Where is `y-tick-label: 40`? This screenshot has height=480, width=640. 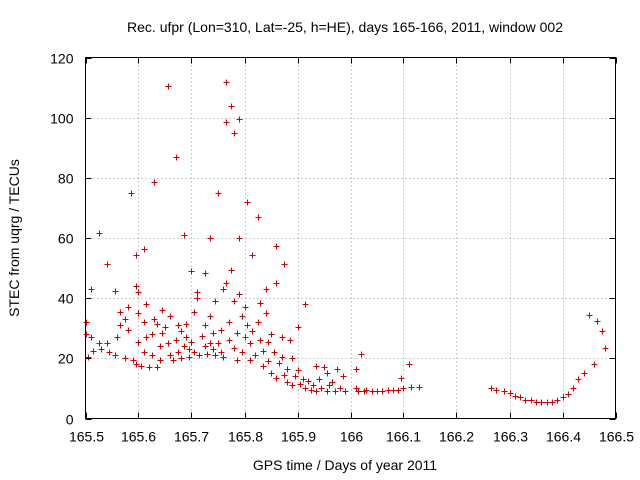
y-tick-label: 40 is located at coordinates (66, 299).